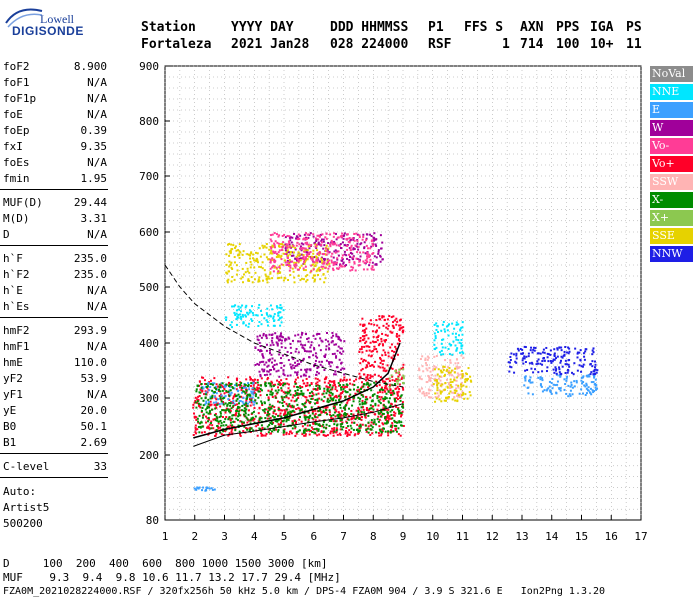 This screenshot has height=600, width=700. Describe the element at coordinates (55, 331) in the screenshot. I see `param-hmf2: hmF2 293.9` at that location.